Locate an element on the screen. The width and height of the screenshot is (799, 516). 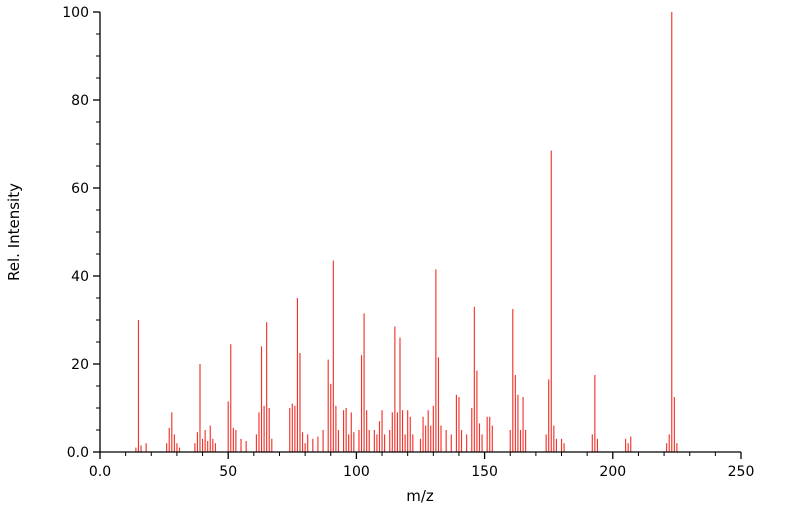
x-tick-label: 150 is located at coordinates (484, 472).